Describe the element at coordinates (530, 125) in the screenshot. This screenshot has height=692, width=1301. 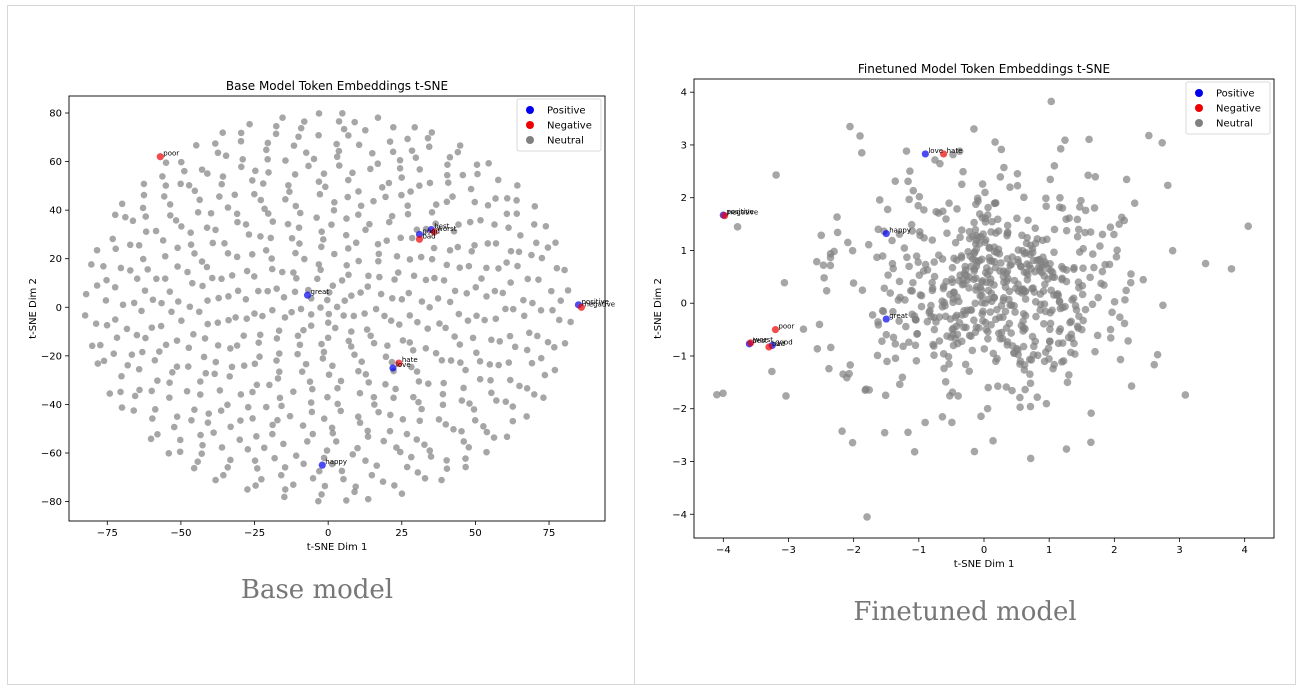
I see `legend-marker-negative` at that location.